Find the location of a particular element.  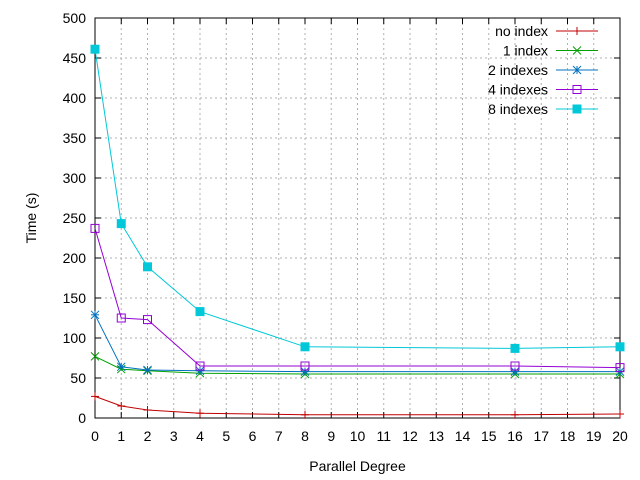

x-tick-label: 17 is located at coordinates (541, 436).